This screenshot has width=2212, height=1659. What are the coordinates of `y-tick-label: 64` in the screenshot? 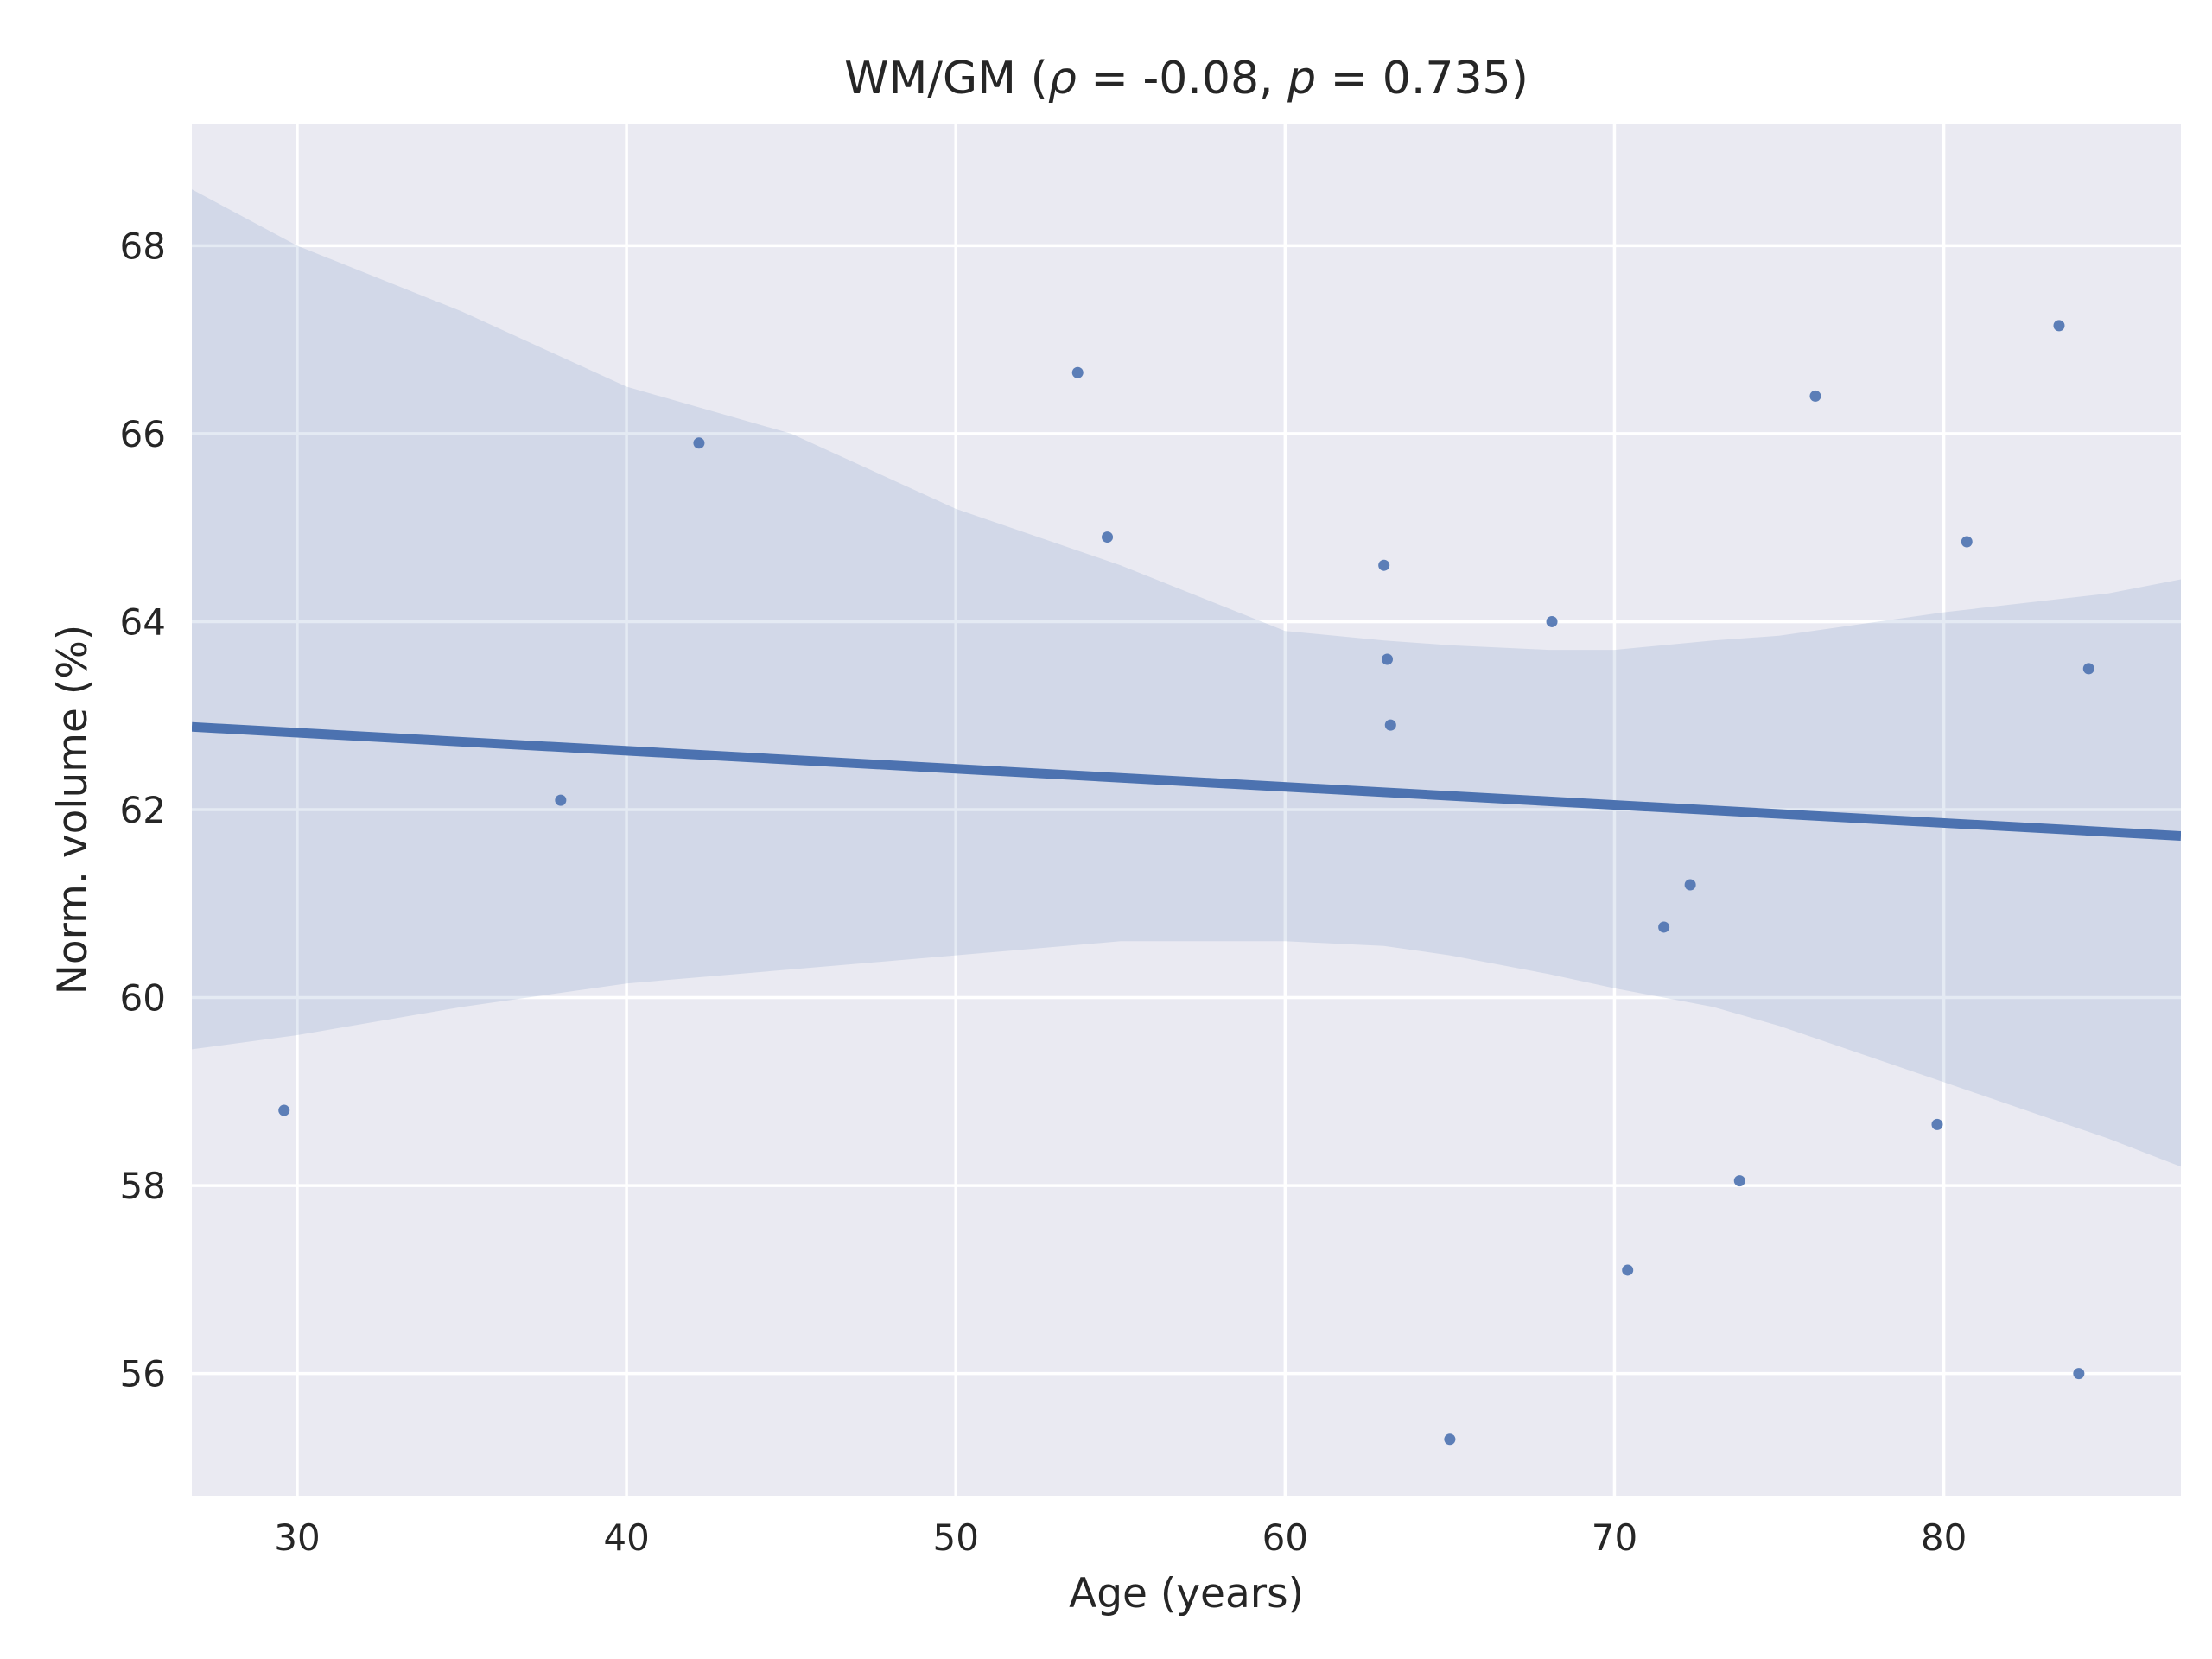 It's located at (143, 622).